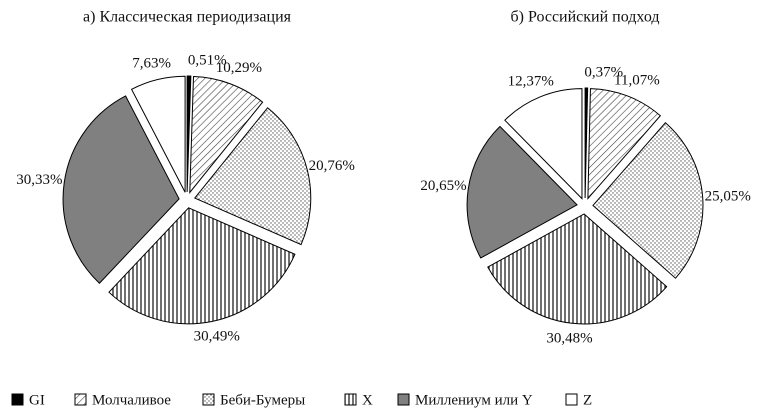  What do you see at coordinates (637, 81) in the screenshot?
I see `value-label: 11,07%` at bounding box center [637, 81].